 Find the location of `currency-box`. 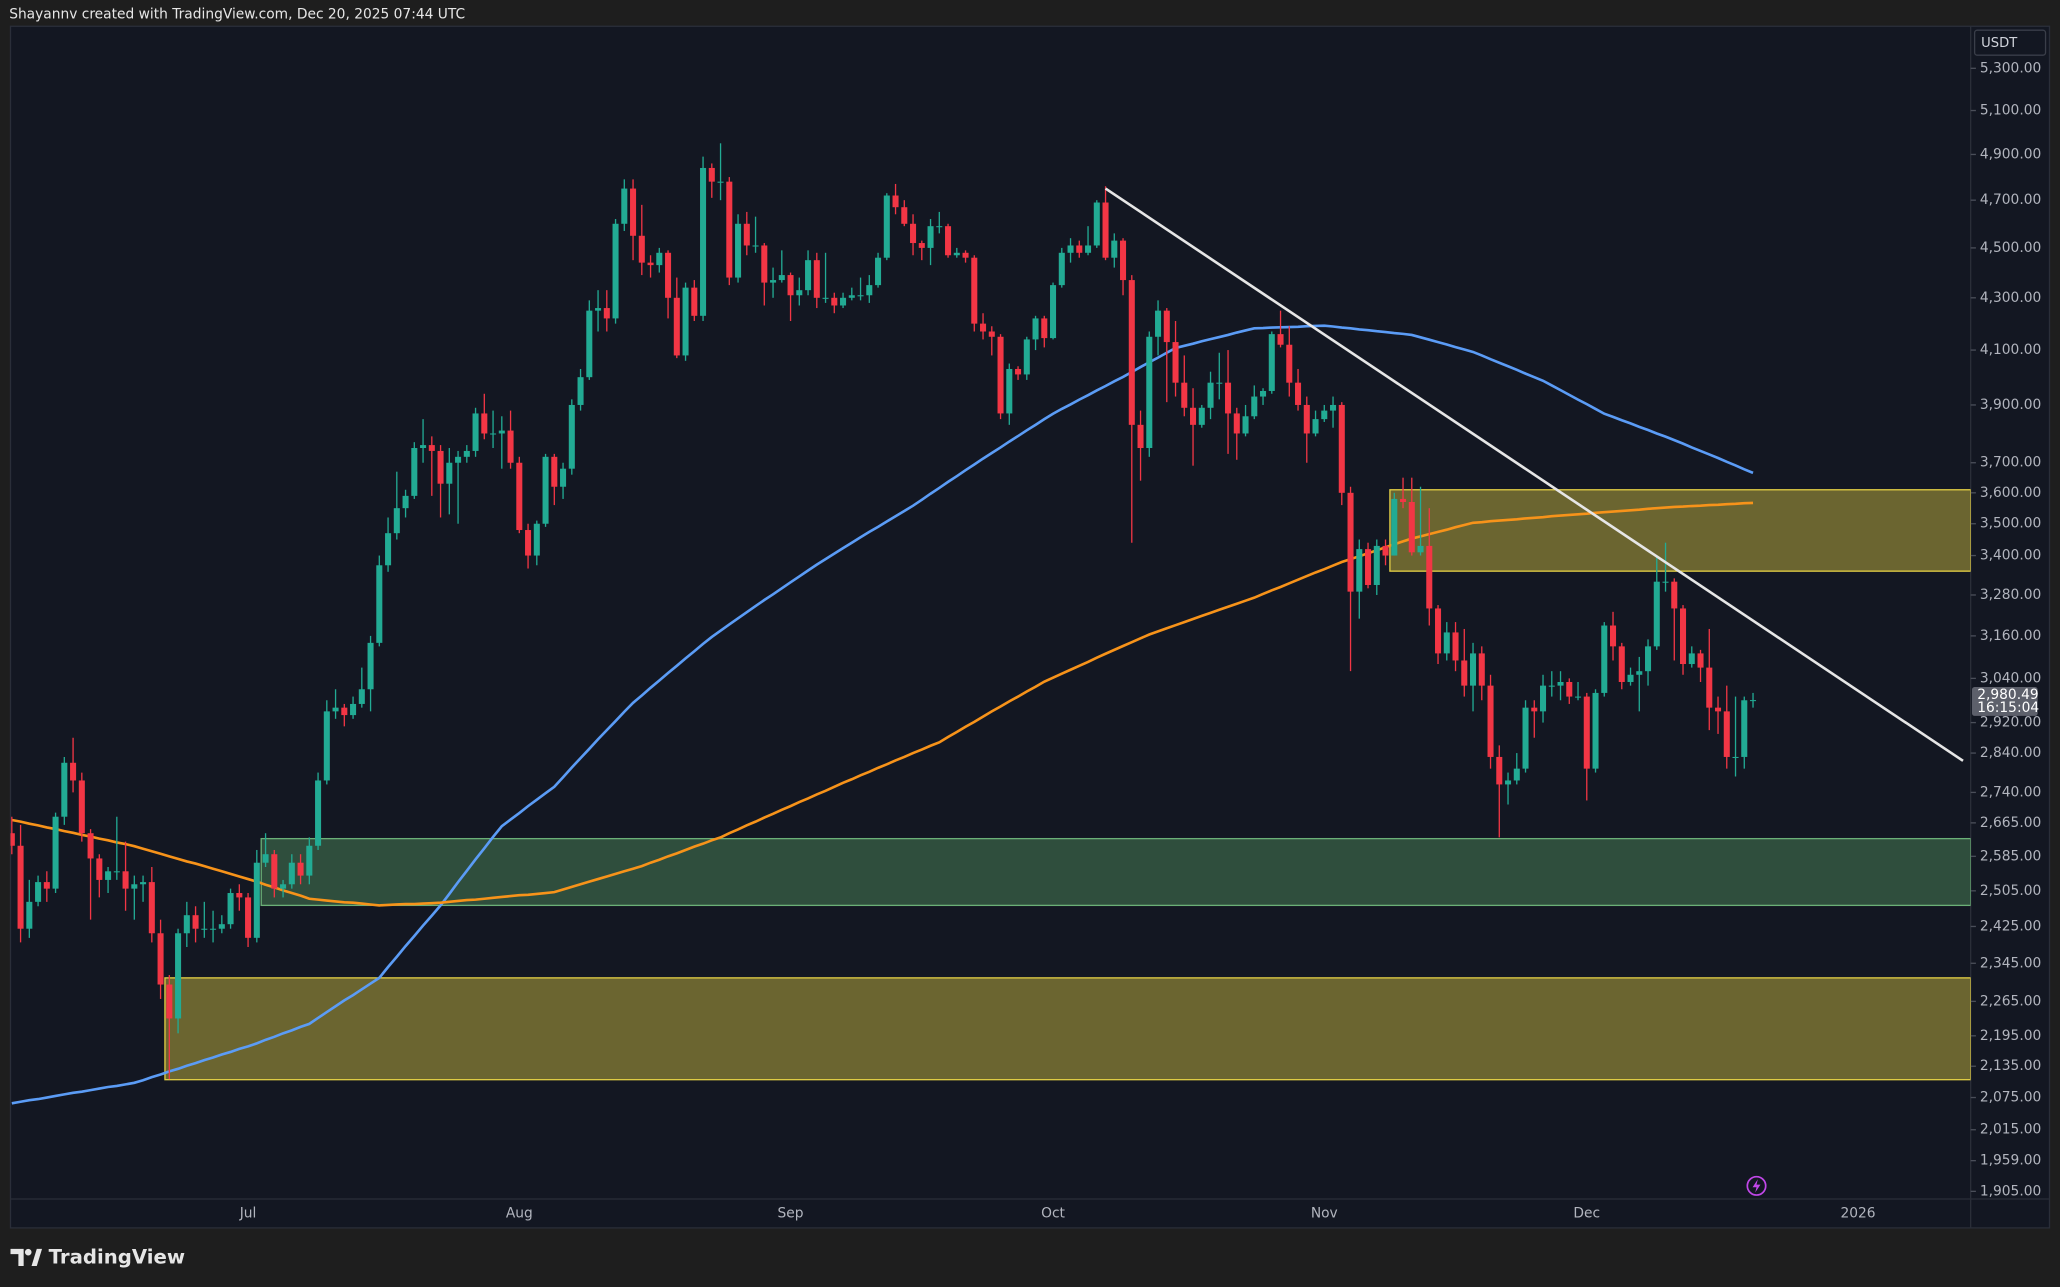

currency-box is located at coordinates (2010, 42).